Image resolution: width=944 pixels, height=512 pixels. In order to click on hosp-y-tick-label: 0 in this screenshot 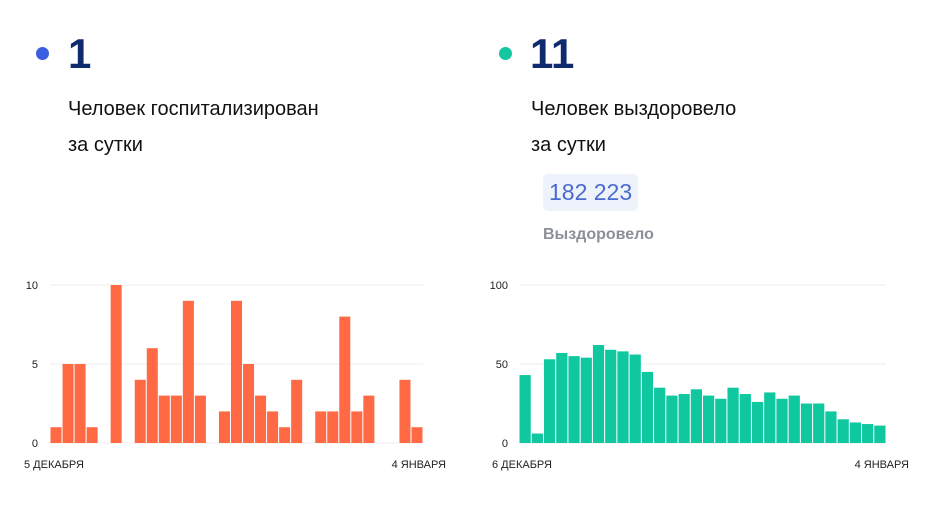, I will do `click(35, 444)`.